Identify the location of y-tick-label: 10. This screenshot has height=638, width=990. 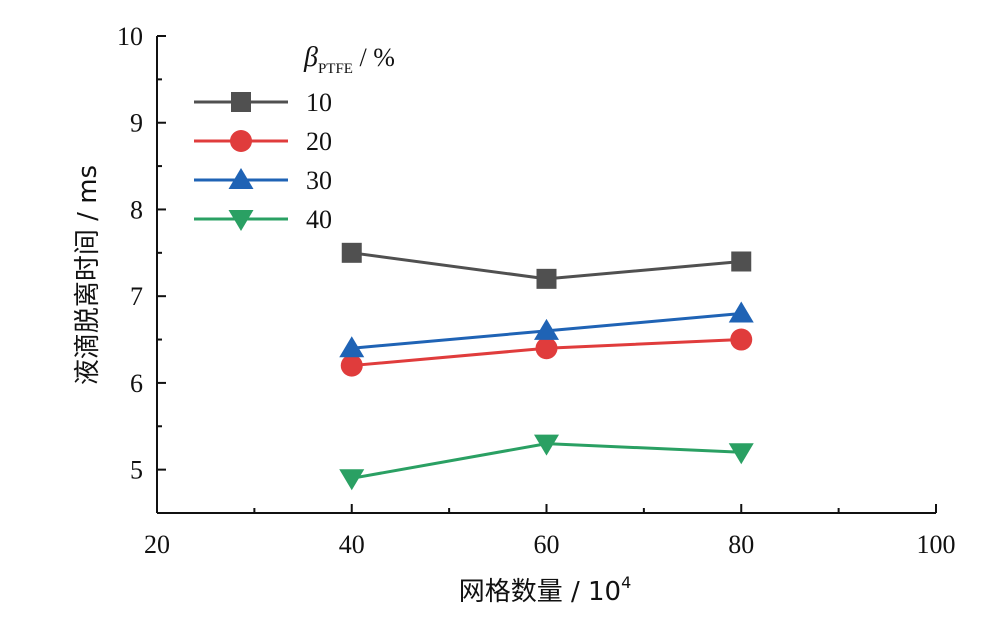
(130, 36).